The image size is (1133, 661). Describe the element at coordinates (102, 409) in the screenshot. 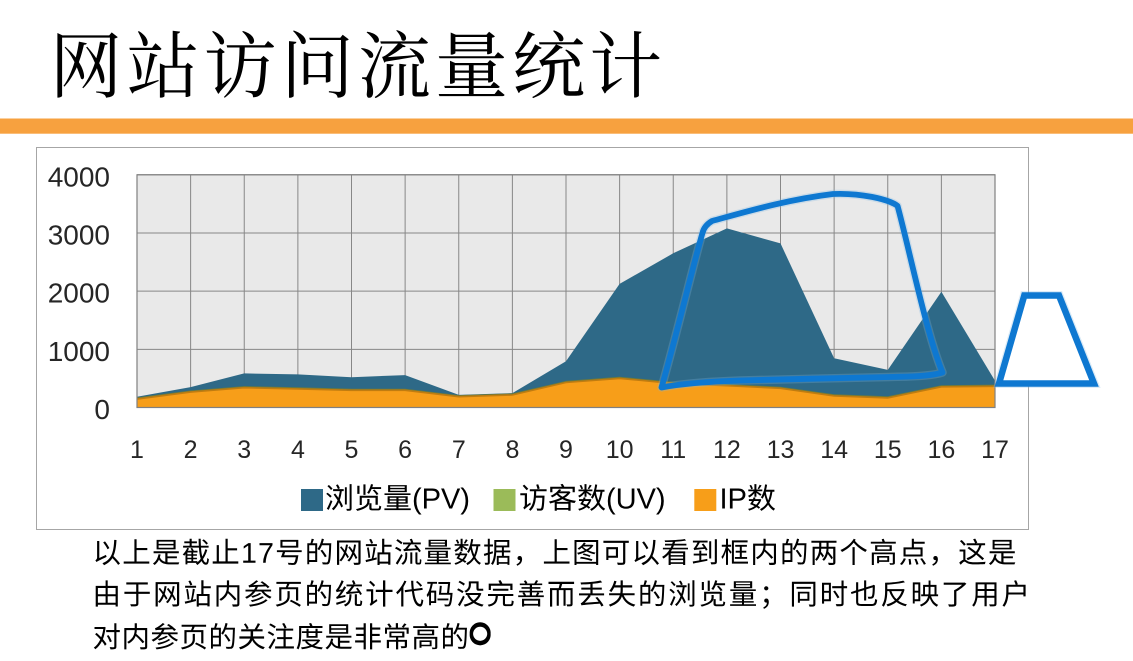

I see `svg-text: 0` at that location.